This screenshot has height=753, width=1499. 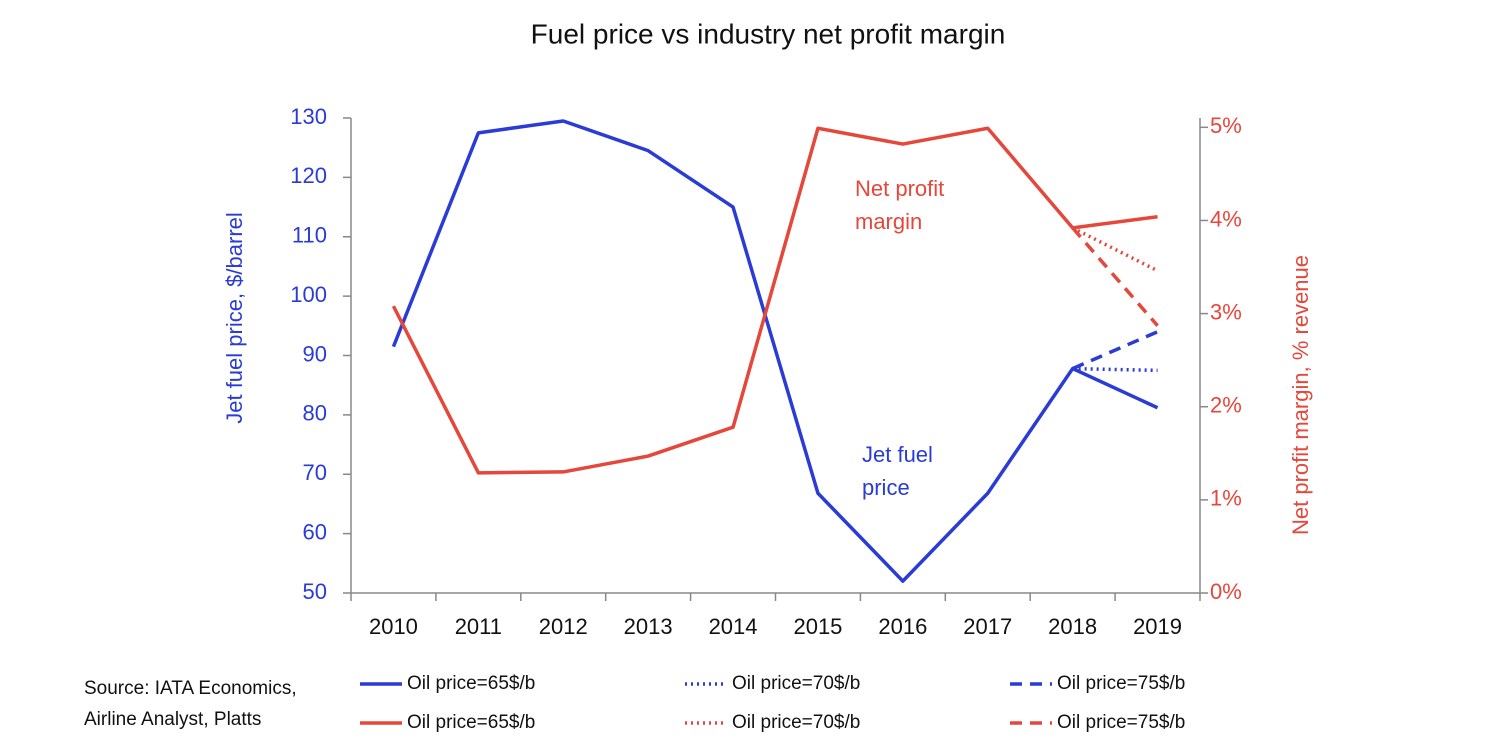 What do you see at coordinates (190, 688) in the screenshot?
I see `source-note: Source: IATA Economics,` at bounding box center [190, 688].